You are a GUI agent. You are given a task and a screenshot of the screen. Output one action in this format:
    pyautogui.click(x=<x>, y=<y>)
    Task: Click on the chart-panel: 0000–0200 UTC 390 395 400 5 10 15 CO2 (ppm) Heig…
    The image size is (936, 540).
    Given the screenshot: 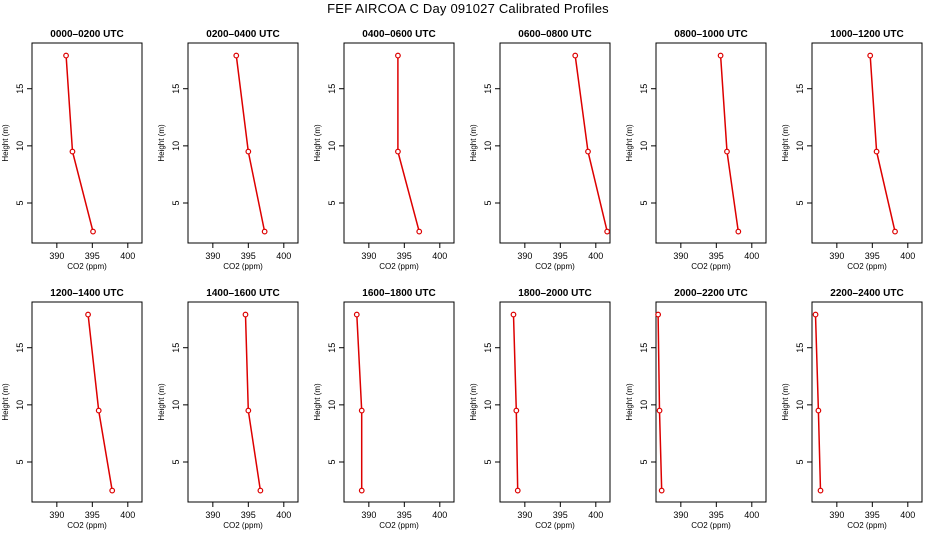 What is the action you would take?
    pyautogui.click(x=72, y=150)
    